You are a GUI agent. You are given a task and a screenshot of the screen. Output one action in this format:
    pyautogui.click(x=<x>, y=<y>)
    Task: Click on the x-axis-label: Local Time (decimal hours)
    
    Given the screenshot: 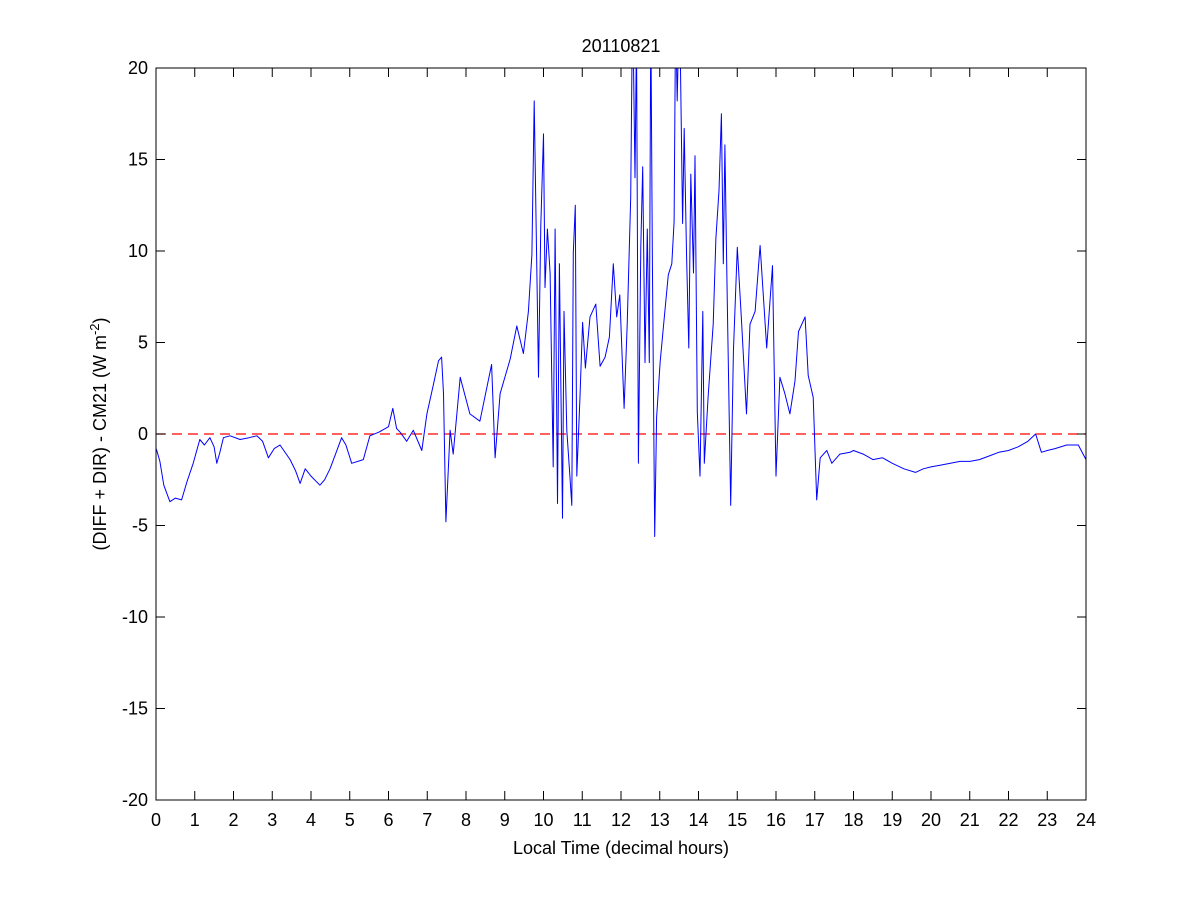 What is the action you would take?
    pyautogui.click(x=621, y=848)
    